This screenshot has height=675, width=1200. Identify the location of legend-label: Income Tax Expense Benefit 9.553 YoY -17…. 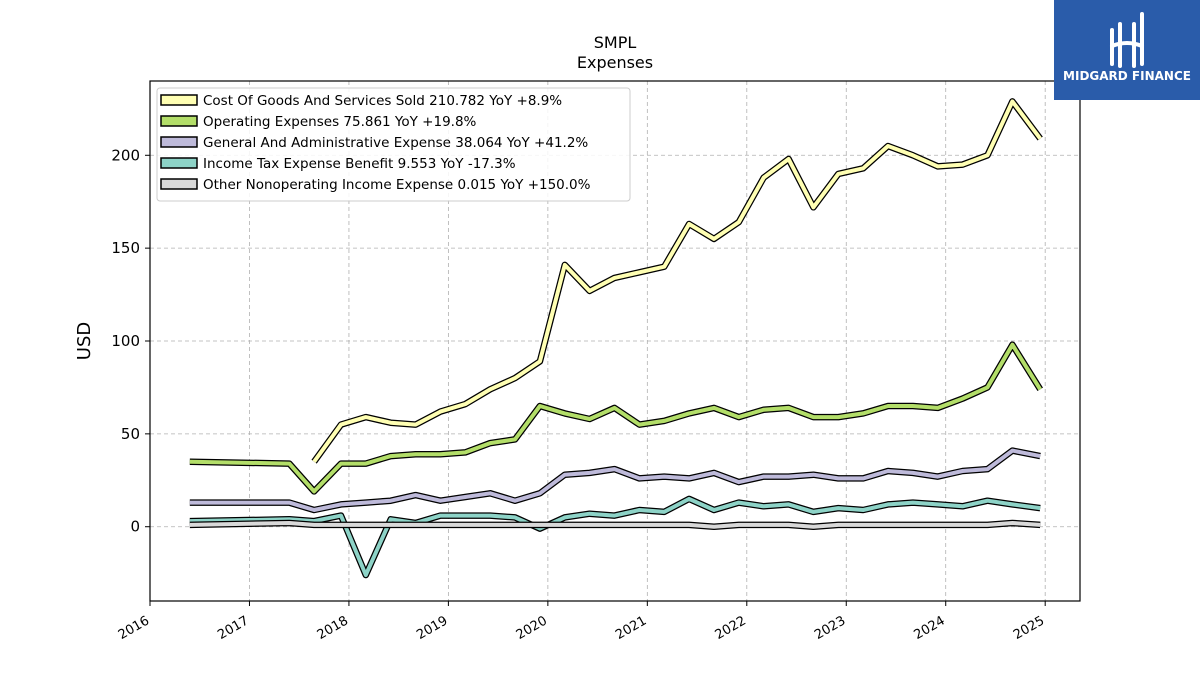
(359, 164).